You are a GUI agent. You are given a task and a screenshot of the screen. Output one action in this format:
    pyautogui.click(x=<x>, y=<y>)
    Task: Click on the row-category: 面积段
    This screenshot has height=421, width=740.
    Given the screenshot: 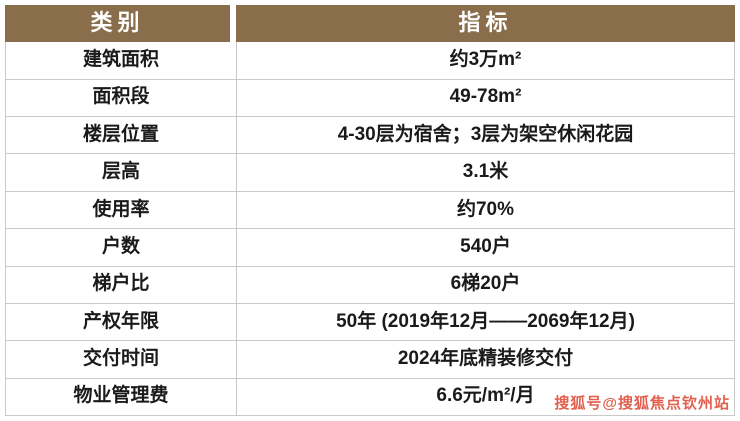 What is the action you would take?
    pyautogui.click(x=121, y=98)
    